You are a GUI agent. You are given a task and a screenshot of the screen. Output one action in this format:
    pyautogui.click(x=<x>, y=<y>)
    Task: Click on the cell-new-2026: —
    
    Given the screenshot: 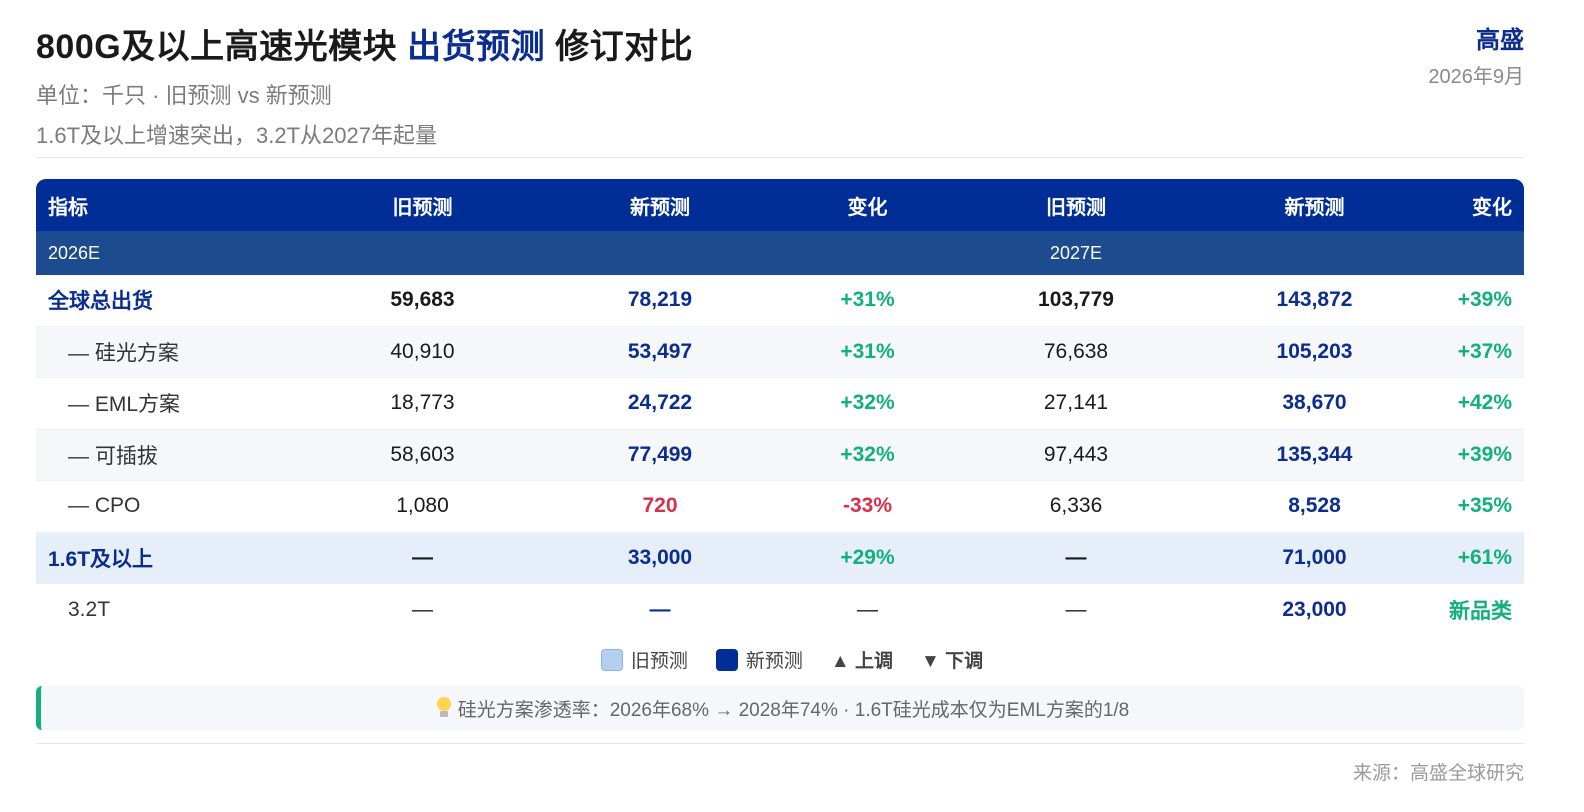 What is the action you would take?
    pyautogui.click(x=660, y=609)
    